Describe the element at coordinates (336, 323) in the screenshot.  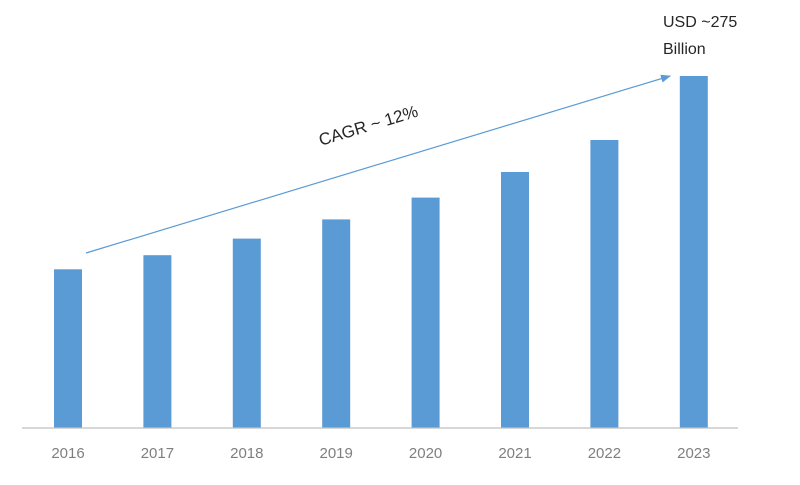
I see `bar-2019` at that location.